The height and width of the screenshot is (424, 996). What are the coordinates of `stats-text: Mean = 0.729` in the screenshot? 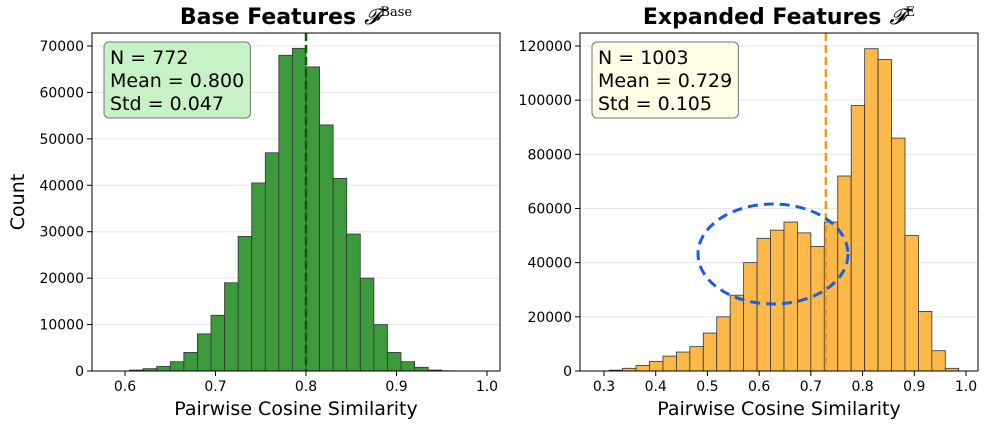 It's located at (665, 81).